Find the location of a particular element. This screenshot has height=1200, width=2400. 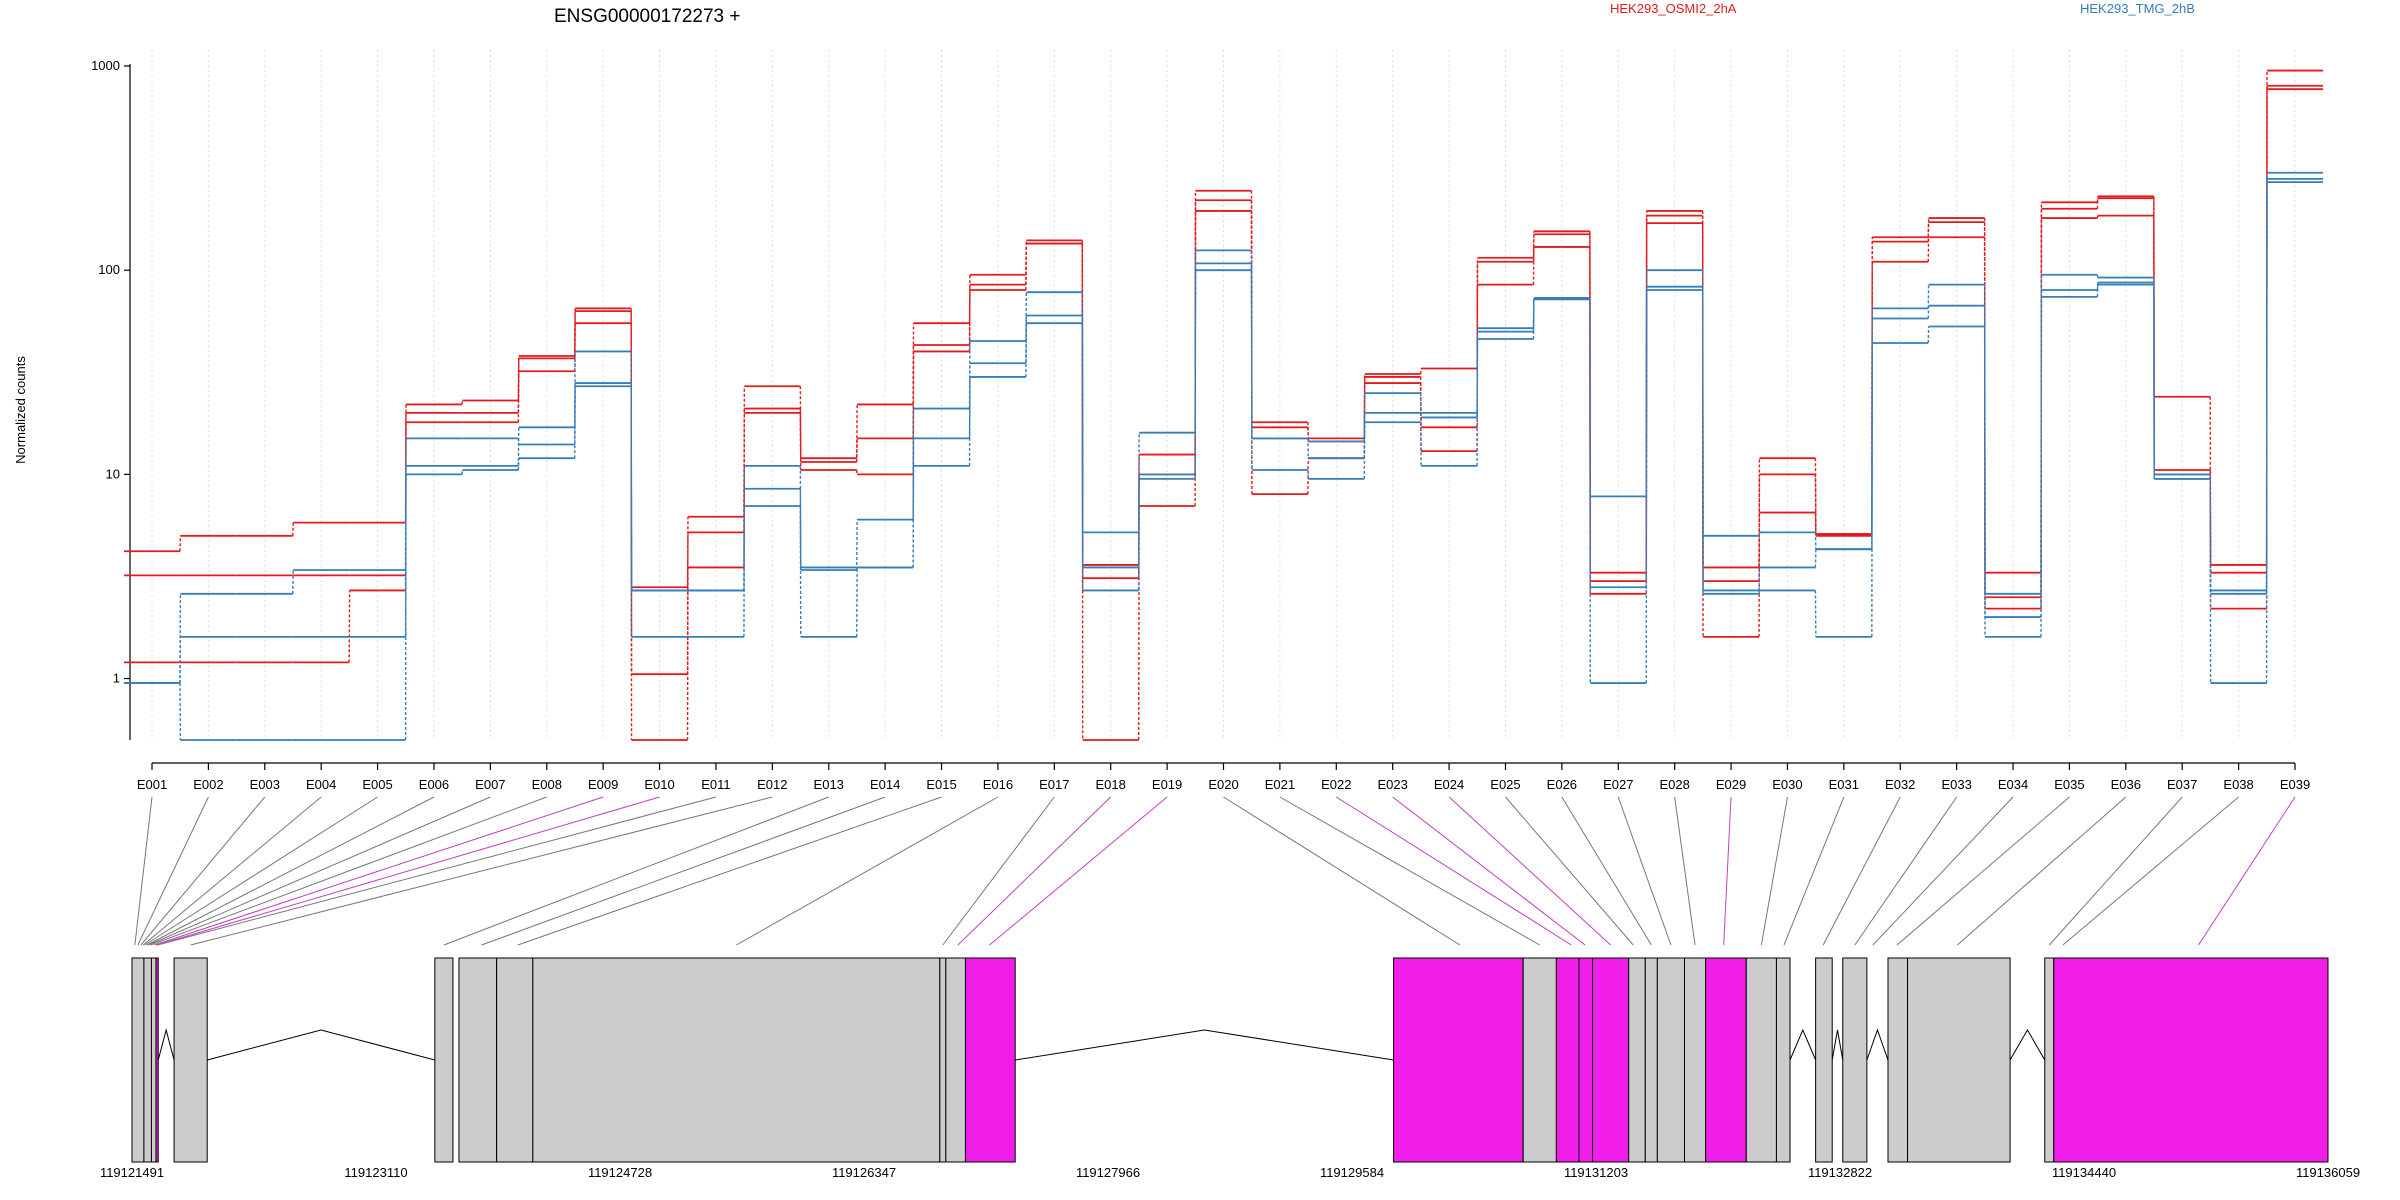

coordinate-label: 119121491 is located at coordinates (132, 1172).